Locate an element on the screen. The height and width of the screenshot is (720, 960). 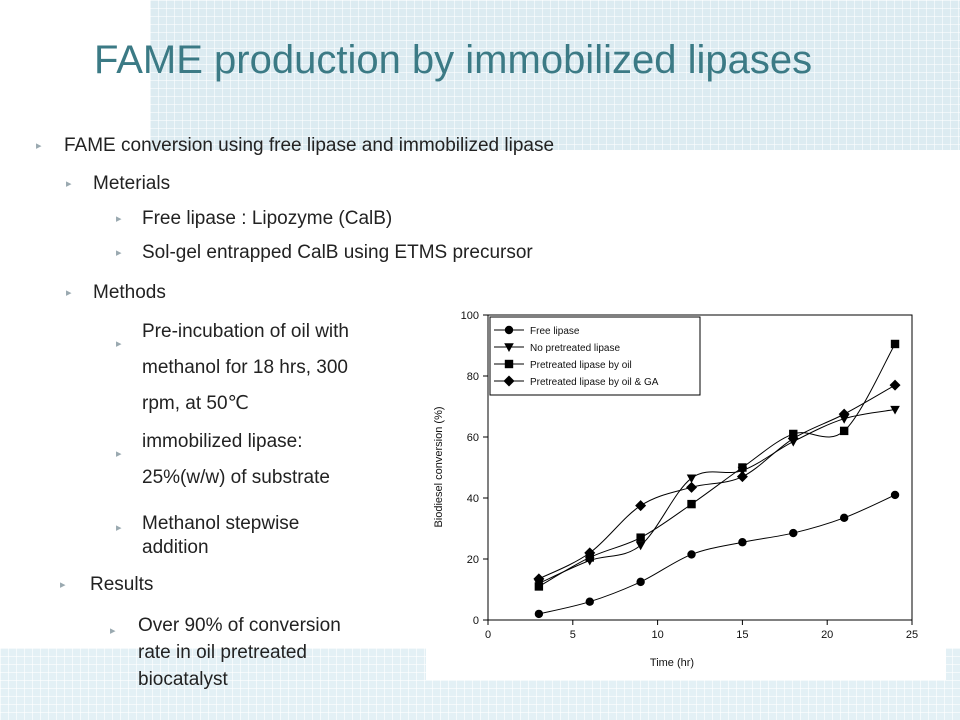
chart-series is located at coordinates (717, 479).